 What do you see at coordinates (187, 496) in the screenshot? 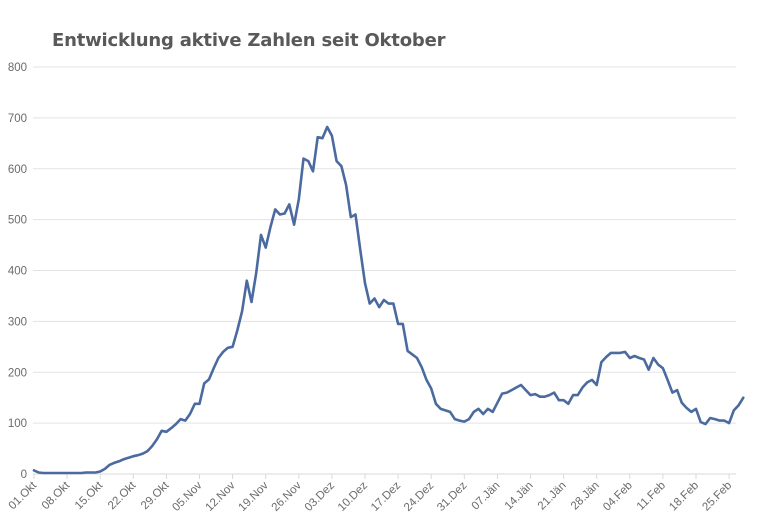
I see `x-tick-label: 05.Nov` at bounding box center [187, 496].